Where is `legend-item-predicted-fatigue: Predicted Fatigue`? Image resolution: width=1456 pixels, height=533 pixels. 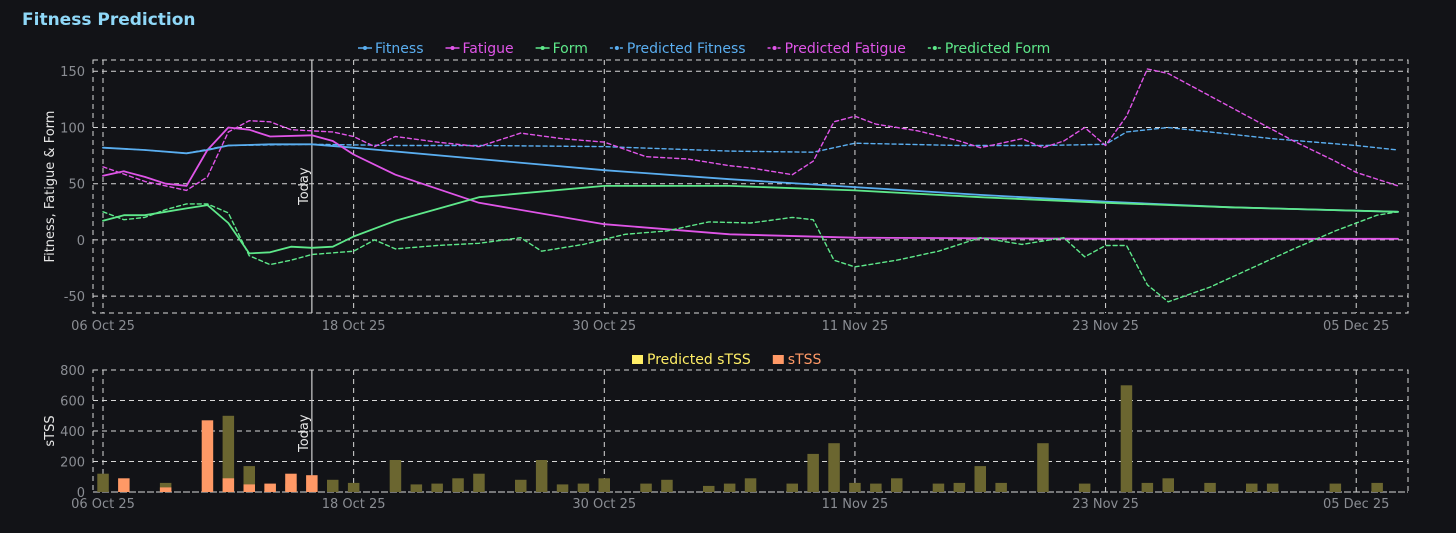 legend-item-predicted-fatigue: Predicted Fatigue is located at coordinates (836, 49).